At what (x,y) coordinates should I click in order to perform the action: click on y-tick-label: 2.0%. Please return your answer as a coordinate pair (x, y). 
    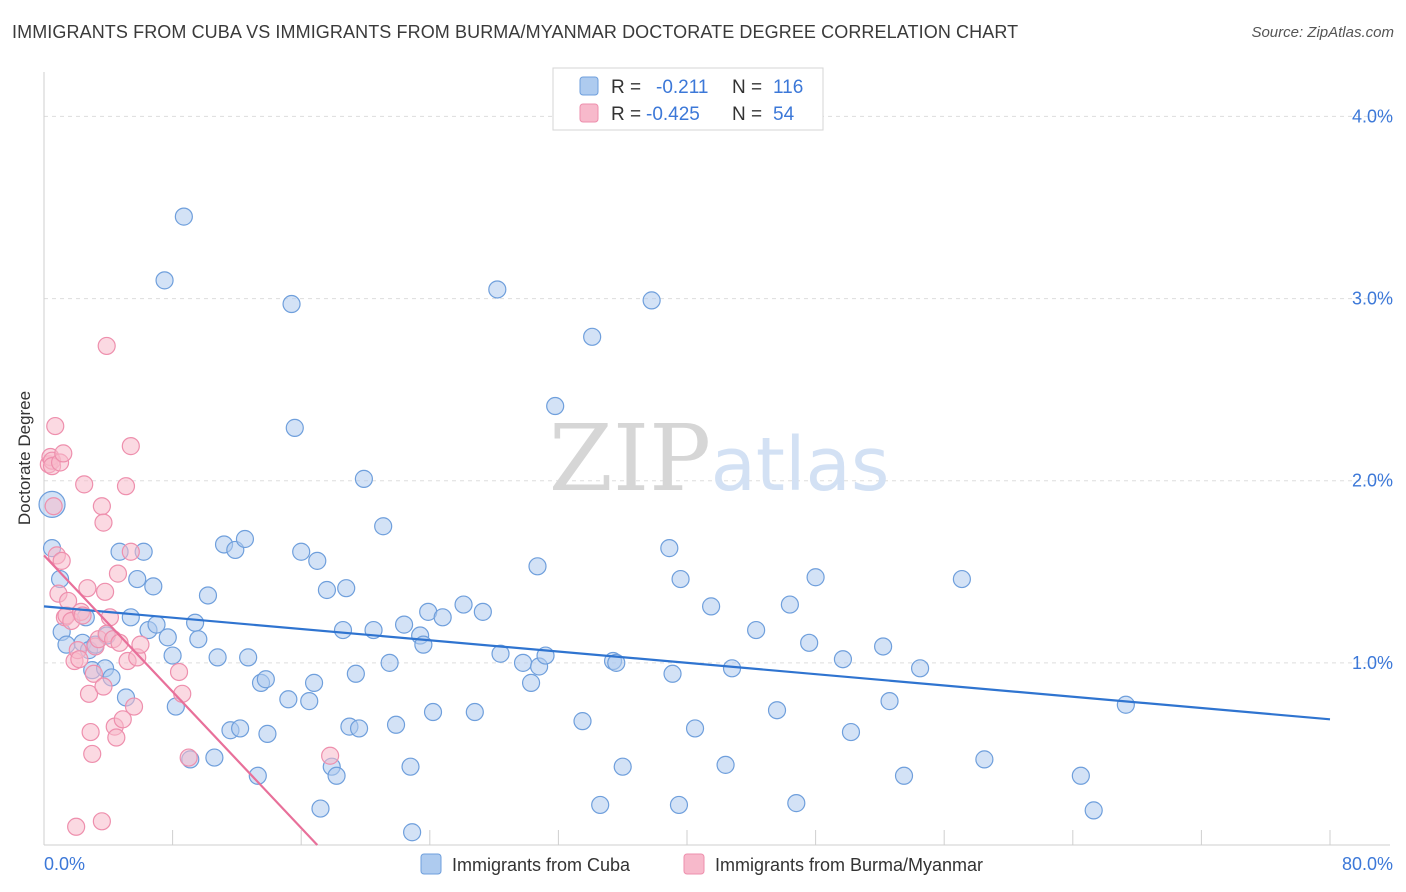
    Looking at the image, I should click on (1372, 481).